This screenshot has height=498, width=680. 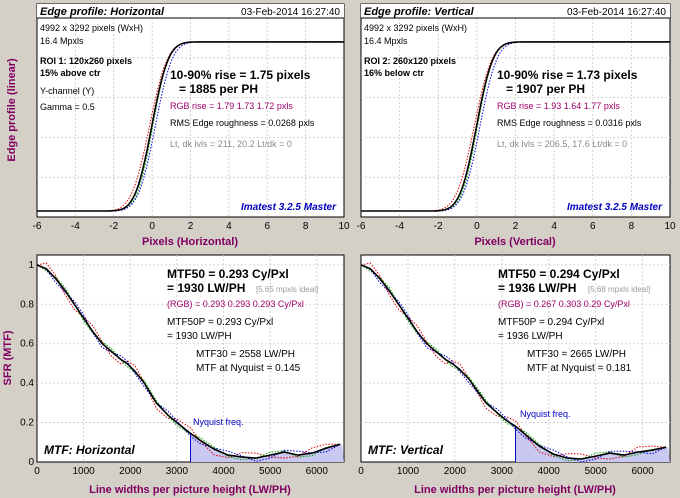 I want to click on levels: Lt, dk lvls = 211, 20.2 Lt/dk = 0, so click(x=231, y=144).